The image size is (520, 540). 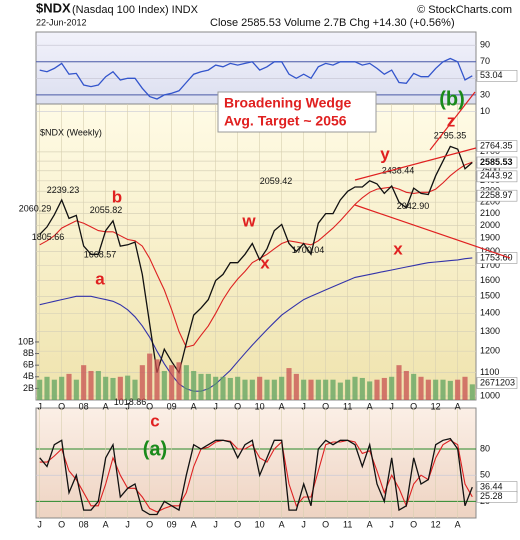 What do you see at coordinates (496, 145) in the screenshot?
I see `level-label: 2764.35` at bounding box center [496, 145].